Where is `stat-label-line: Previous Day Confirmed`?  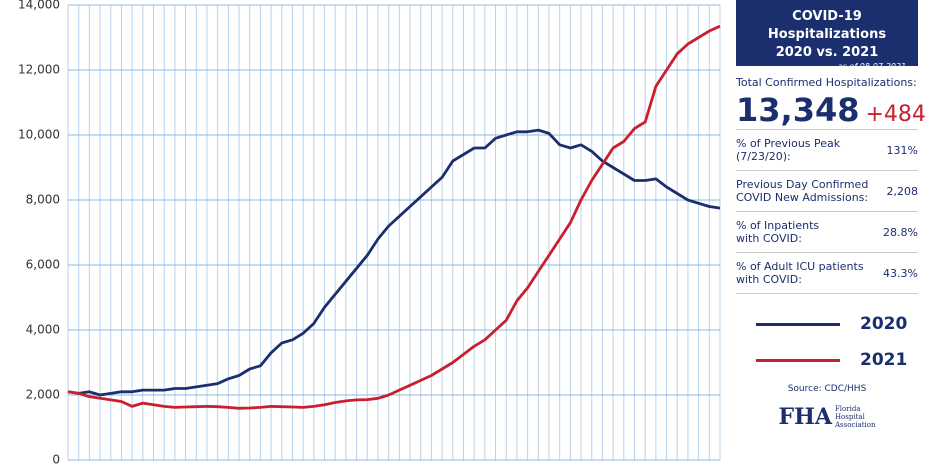
stat-label-line: Previous Day Confirmed is located at coordinates (802, 184).